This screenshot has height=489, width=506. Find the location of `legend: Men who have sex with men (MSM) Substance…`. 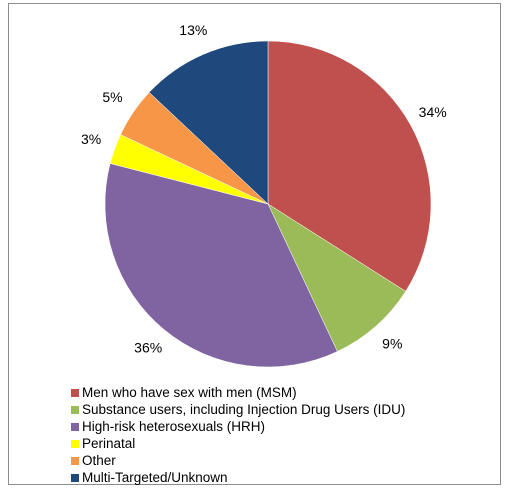

legend: Men who have sex with men (MSM) Substance… is located at coordinates (238, 435).